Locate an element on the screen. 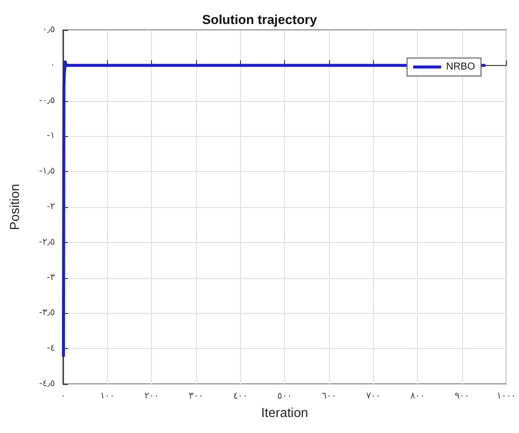 Image resolution: width=519 pixels, height=433 pixels. y-tick-label: -٣ is located at coordinates (51, 277).